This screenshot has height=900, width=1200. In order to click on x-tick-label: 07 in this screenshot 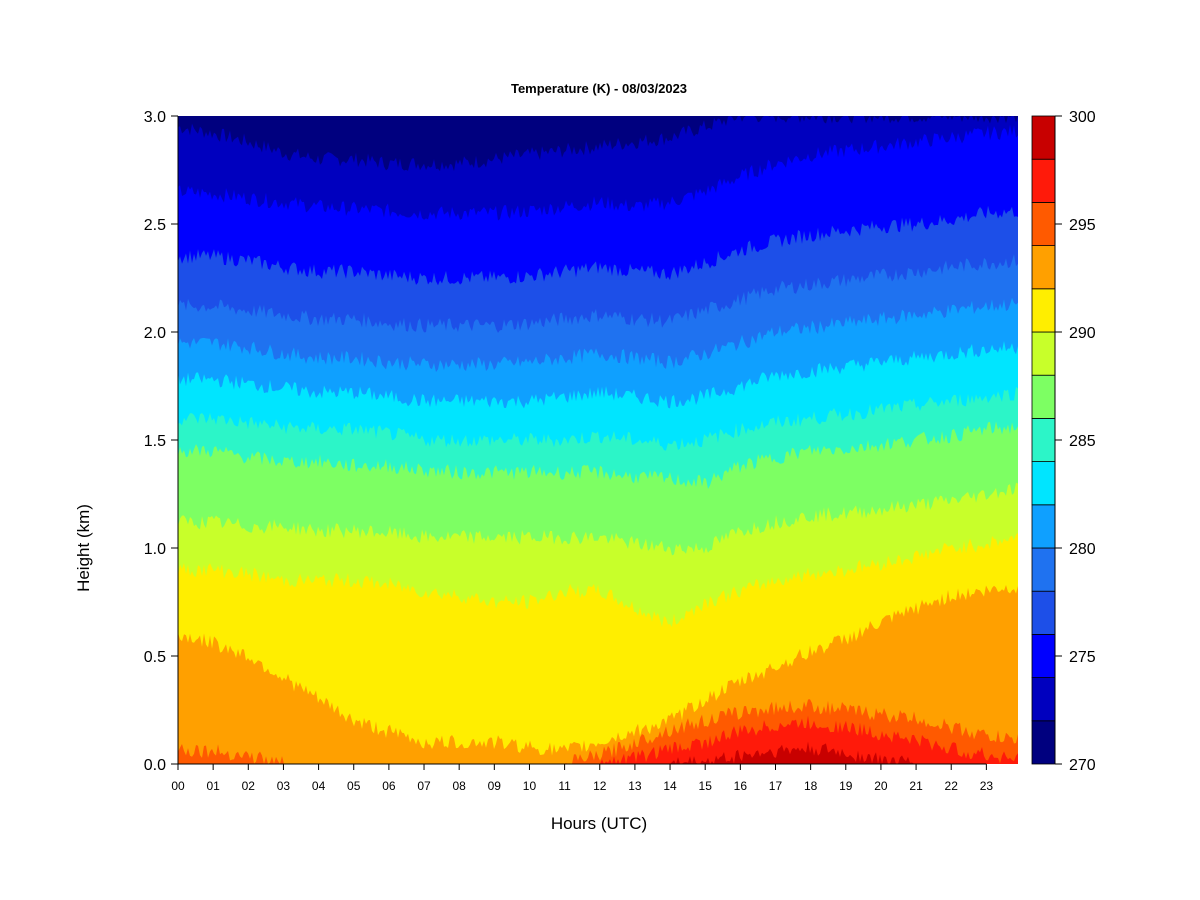, I will do `click(424, 786)`.